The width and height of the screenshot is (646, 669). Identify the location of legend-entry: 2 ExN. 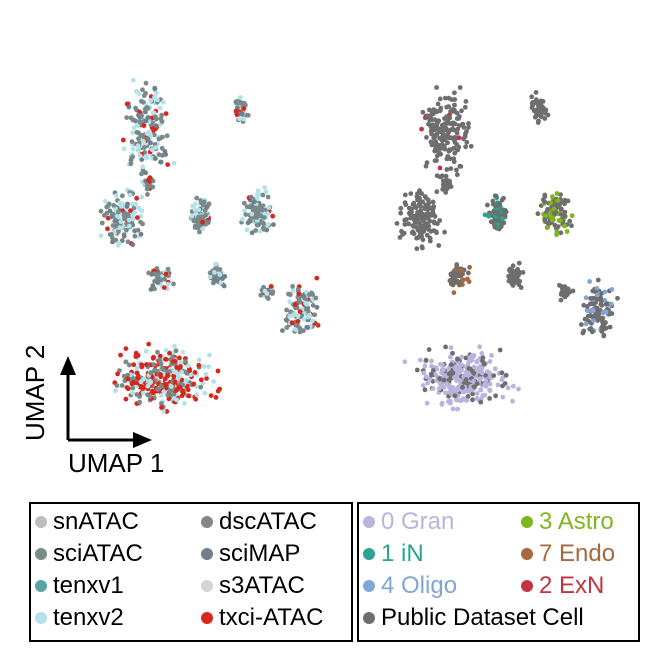
(562, 586).